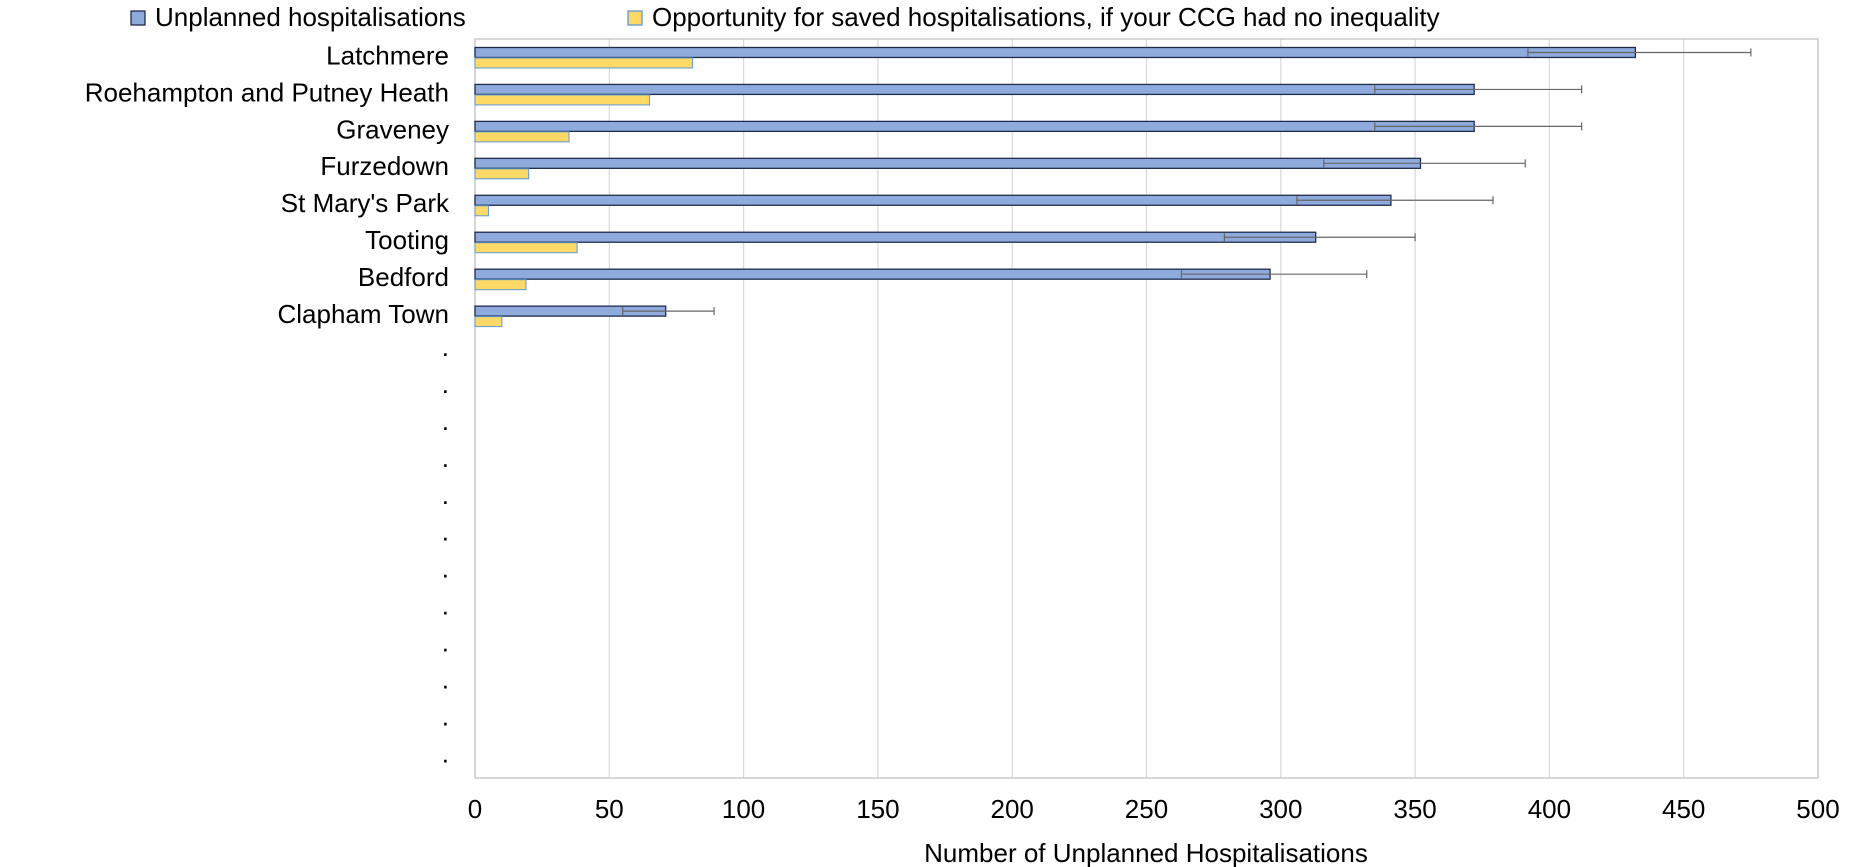 The height and width of the screenshot is (867, 1854). Describe the element at coordinates (387, 55) in the screenshot. I see `y-tick-label: Latchmere` at that location.